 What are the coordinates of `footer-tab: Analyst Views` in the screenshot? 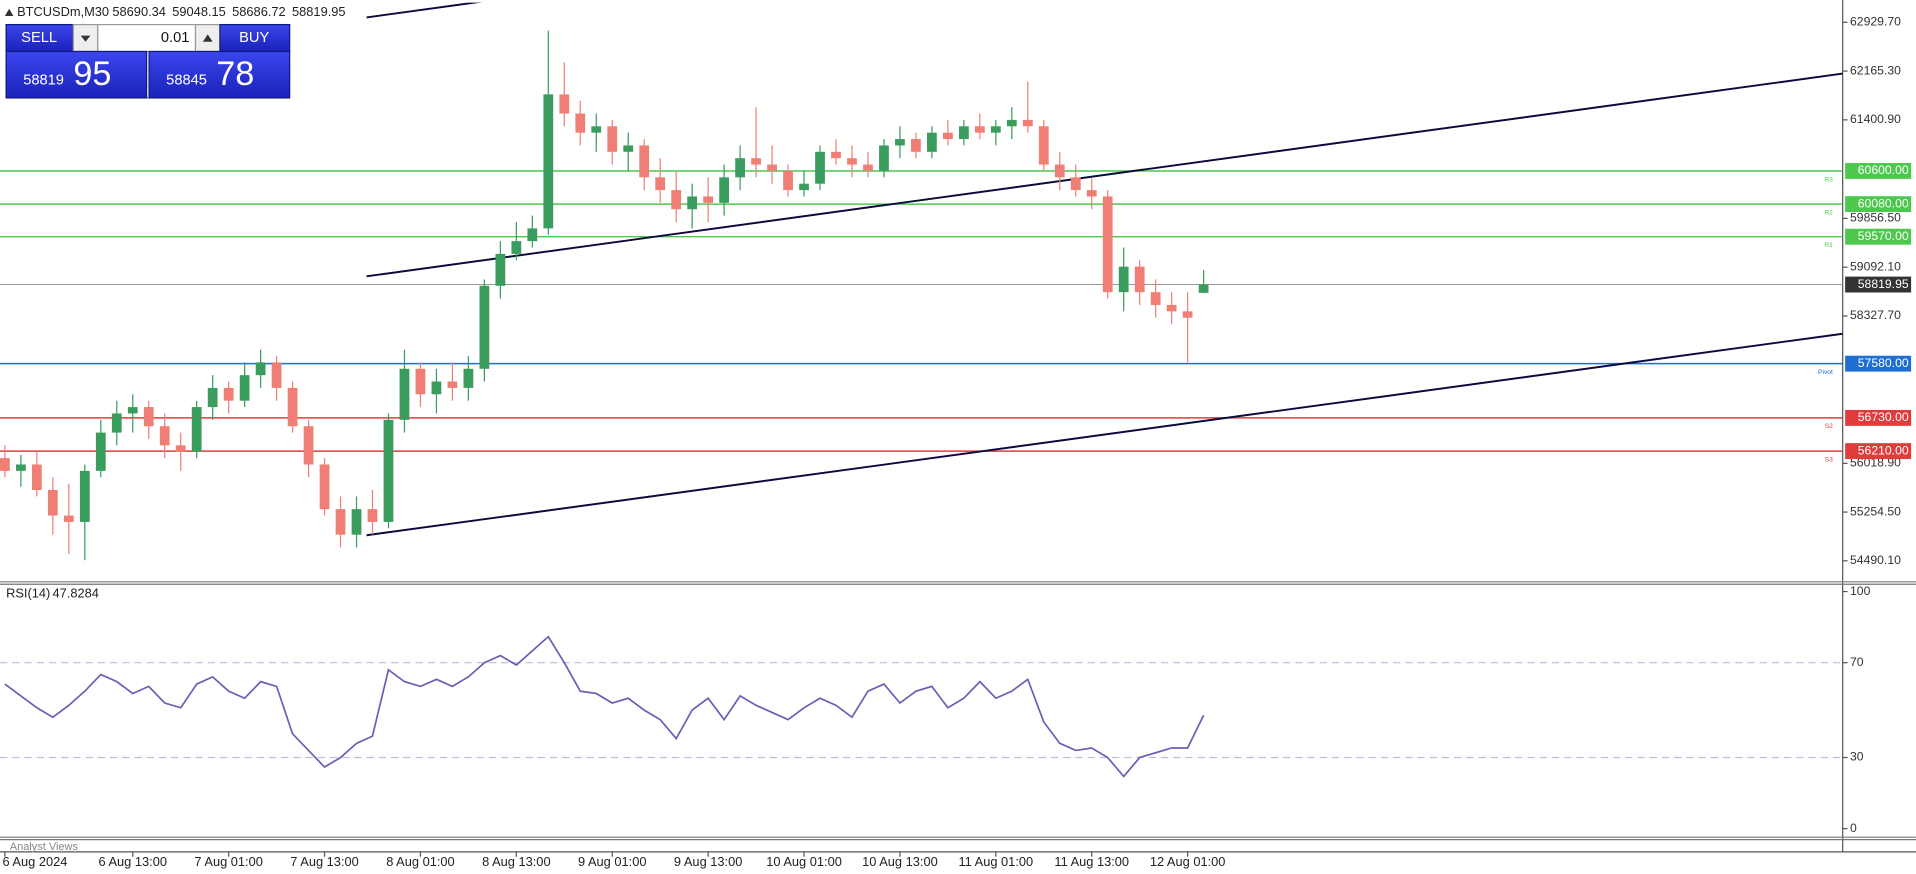 It's located at (44, 847).